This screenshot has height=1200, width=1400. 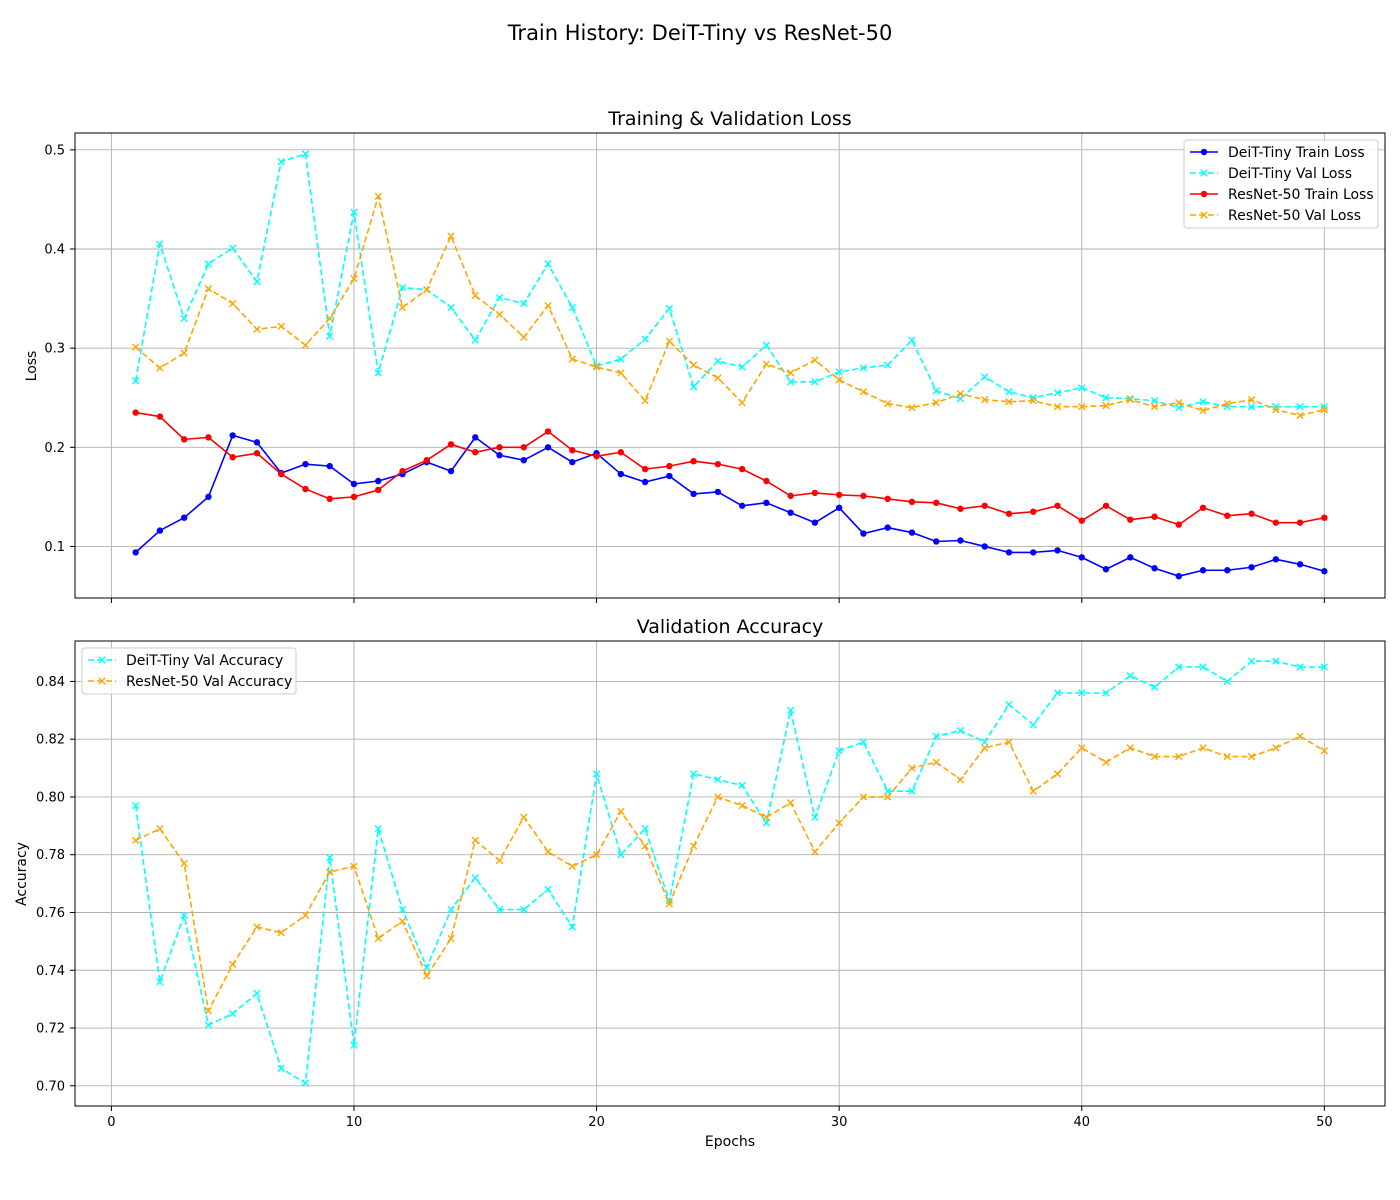 What do you see at coordinates (1296, 153) in the screenshot?
I see `legend-label-deit-tiny-train-loss: DeiT-Tiny Train Loss` at bounding box center [1296, 153].